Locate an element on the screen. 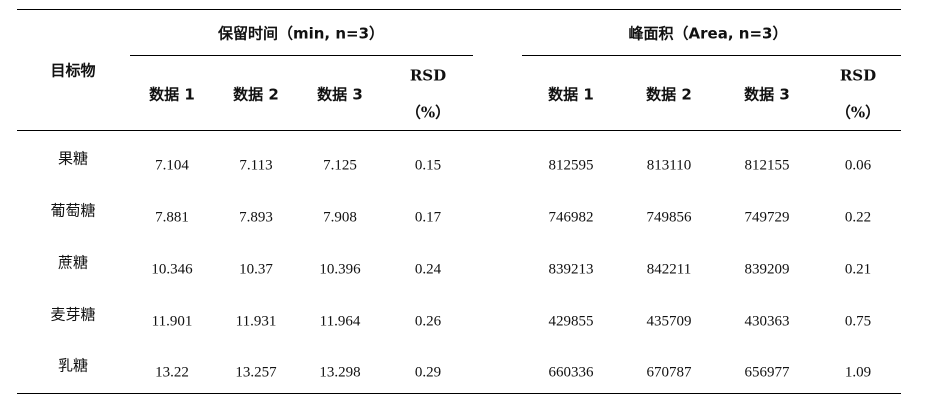 The height and width of the screenshot is (404, 927). area-value: 670787 is located at coordinates (669, 372).